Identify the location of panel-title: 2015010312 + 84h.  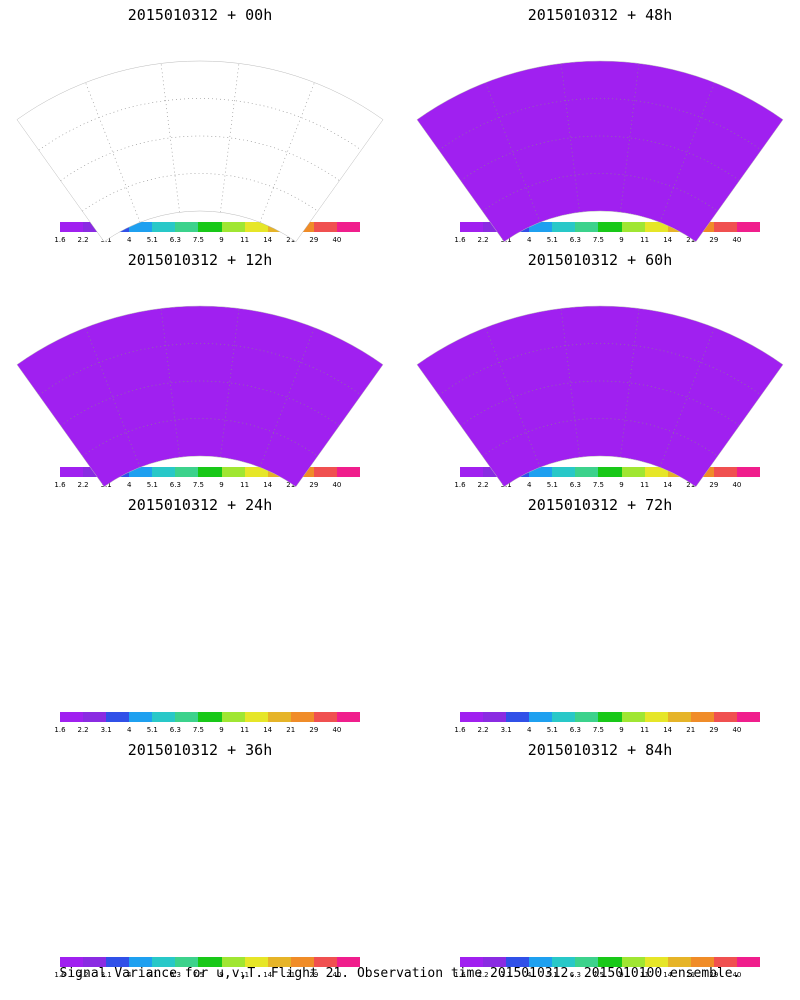
(600, 750).